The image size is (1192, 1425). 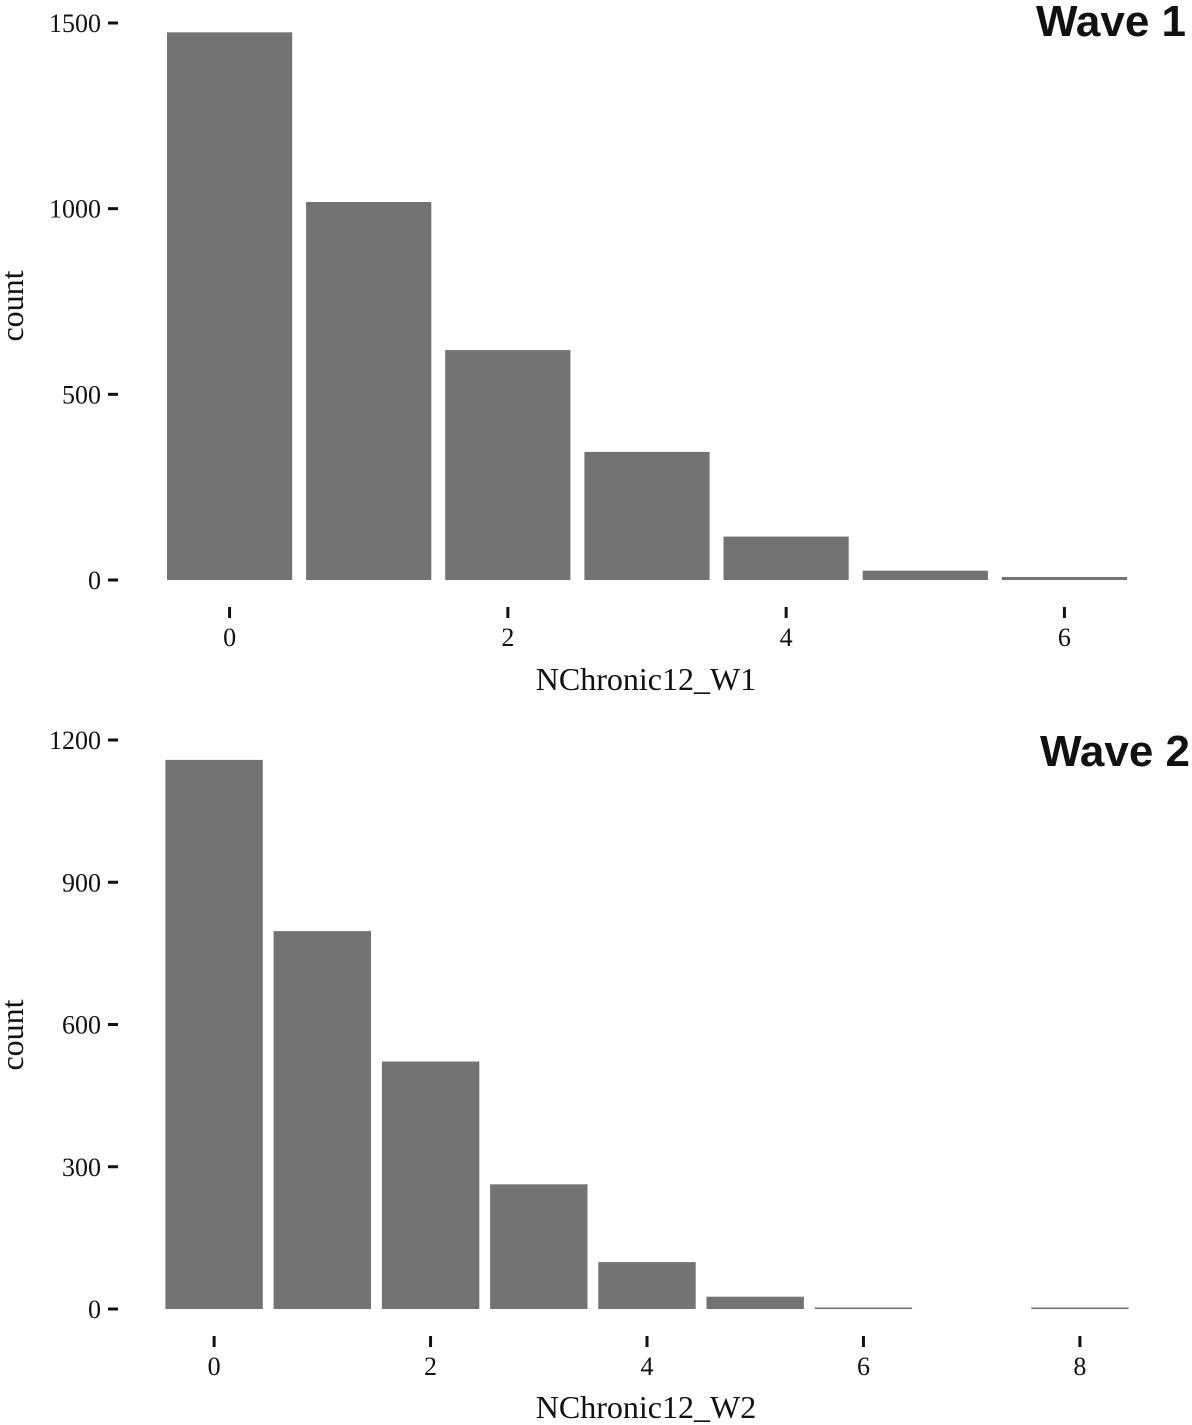 What do you see at coordinates (646, 679) in the screenshot?
I see `wave-1-x-axis-label: NChronic12_W1` at bounding box center [646, 679].